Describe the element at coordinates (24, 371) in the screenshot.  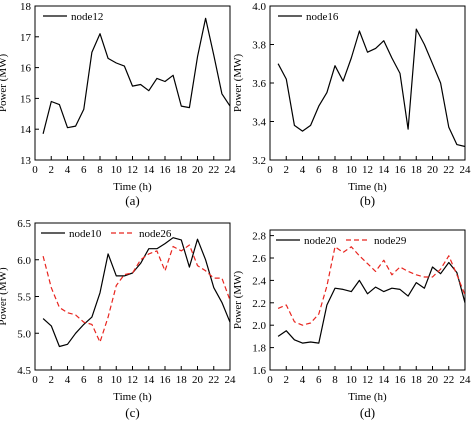
I see `y-tick-label: 4.5` at that location.